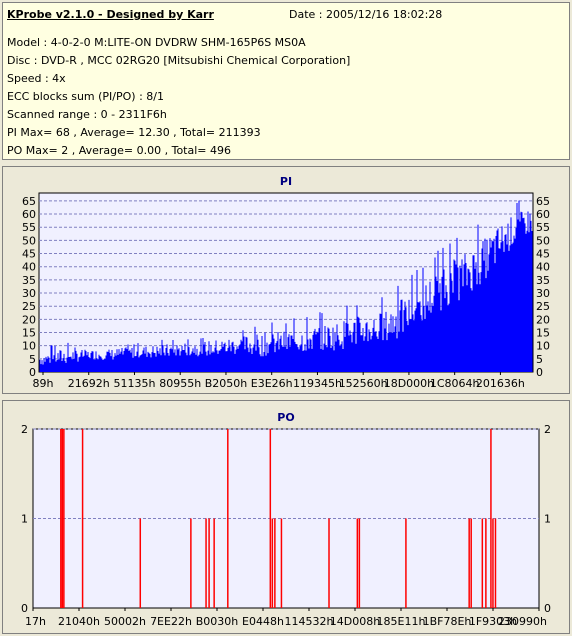 This screenshot has height=636, width=572. Describe the element at coordinates (547, 608) in the screenshot. I see `po-y-tick-right: 0` at that location.